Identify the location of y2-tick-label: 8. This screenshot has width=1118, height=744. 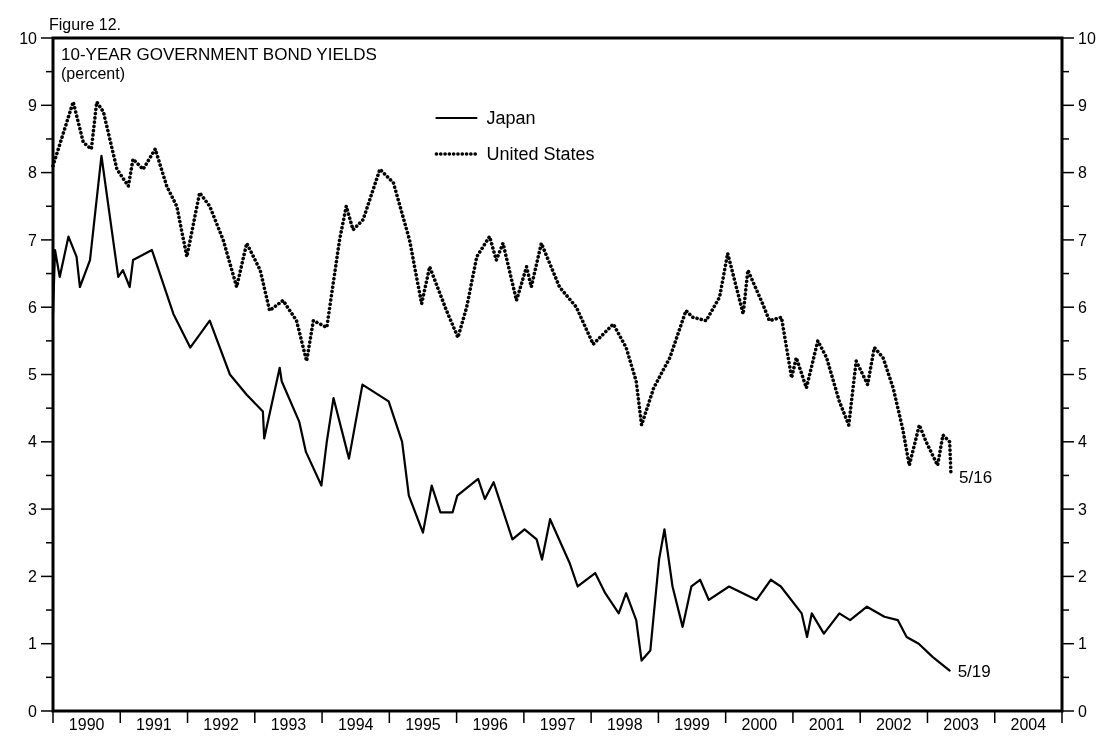
(1082, 173).